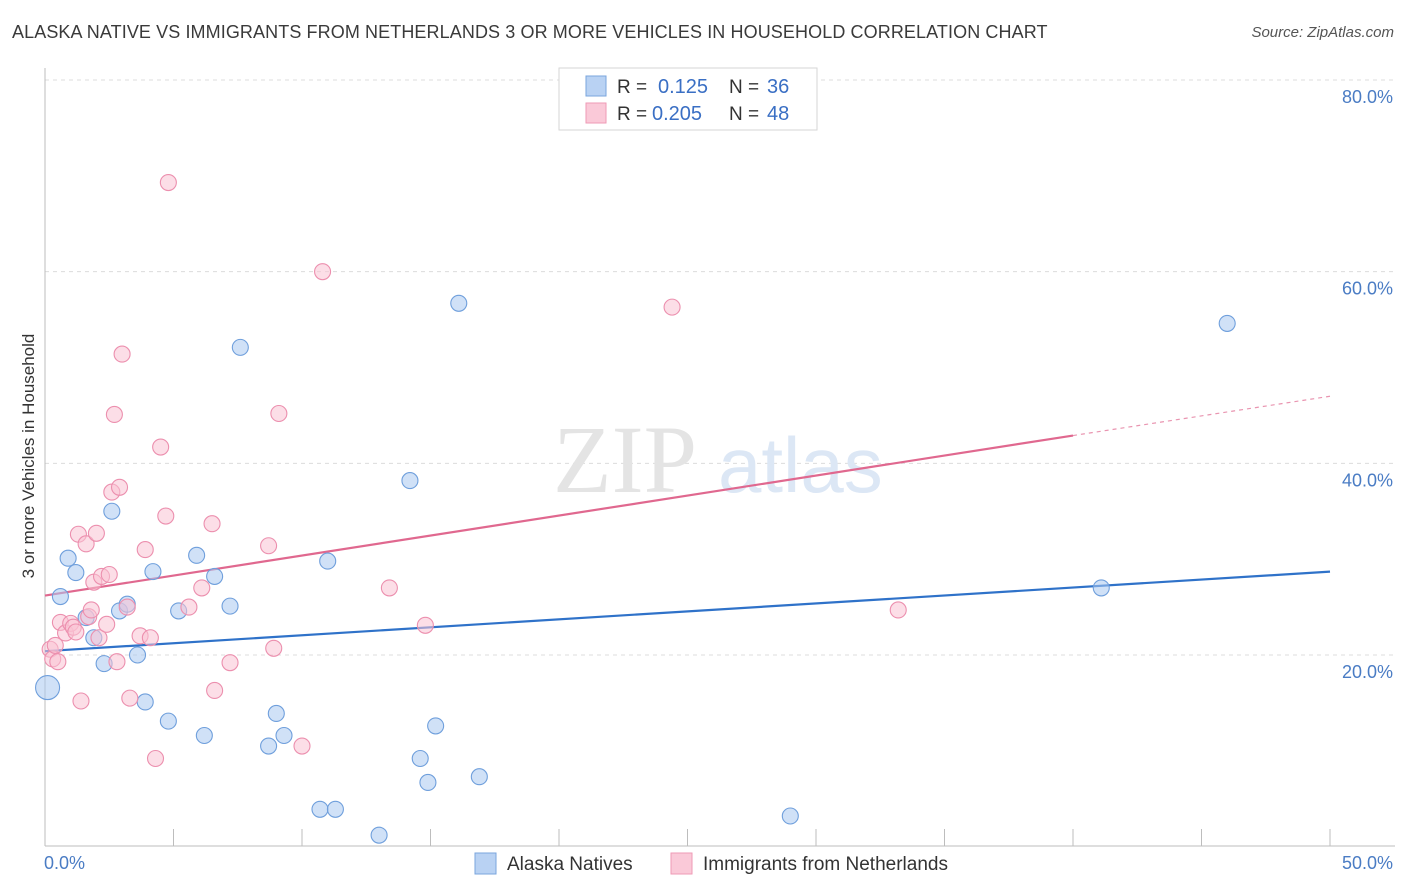 This screenshot has height=892, width=1406. What do you see at coordinates (825, 864) in the screenshot?
I see `bottom-legend-label-netherlands: Immigrants from Netherlands` at bounding box center [825, 864].